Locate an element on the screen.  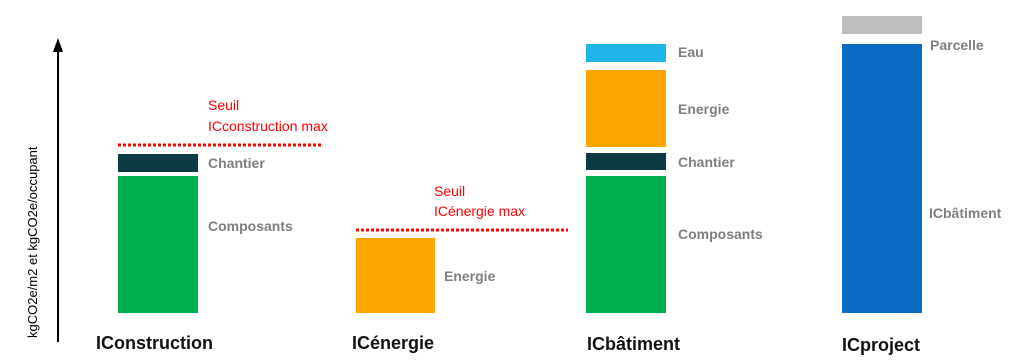
title-iconstruction: IConstruction is located at coordinates (154, 343).